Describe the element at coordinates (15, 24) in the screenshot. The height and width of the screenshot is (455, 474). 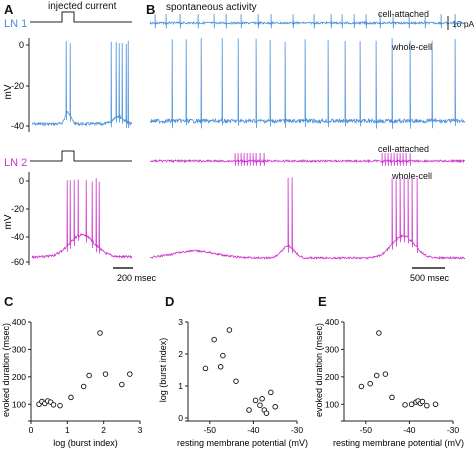
I see `ln1-label: LN 1` at that location.